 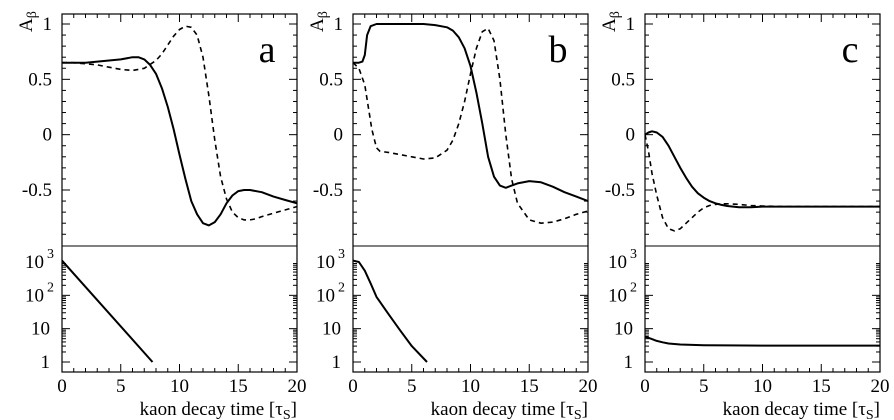 What do you see at coordinates (267, 50) in the screenshot?
I see `panel-label: a` at bounding box center [267, 50].